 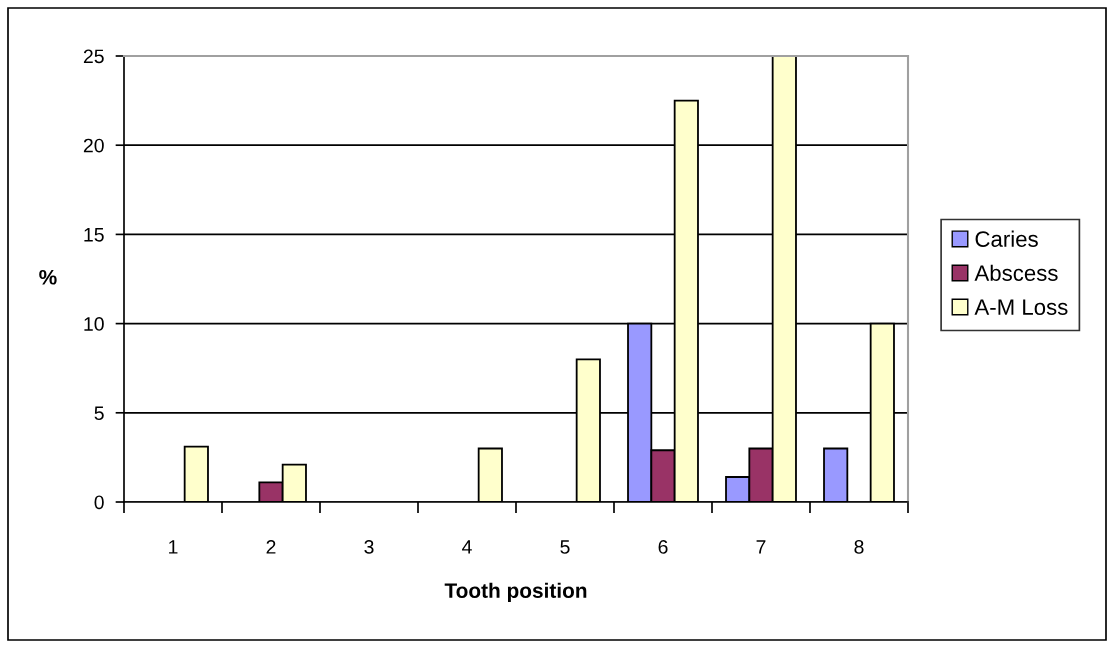 What do you see at coordinates (467, 547) in the screenshot?
I see `x-tick-label: 4` at bounding box center [467, 547].